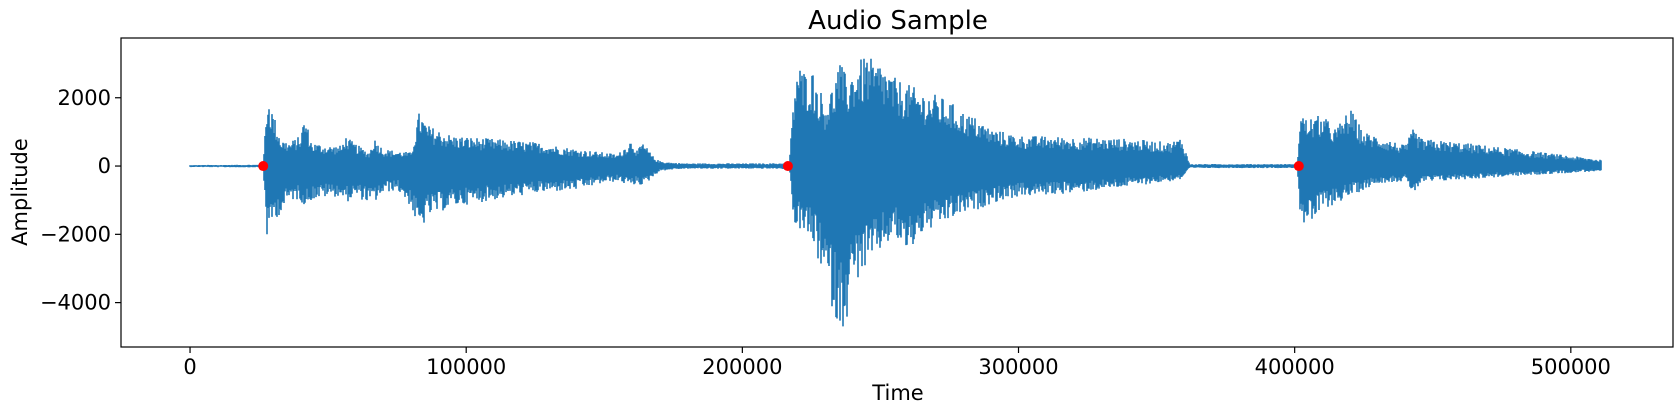 The image size is (1680, 411). Describe the element at coordinates (80, 200) in the screenshot. I see `y-axis-ticks: −4000 −2000 0 2000` at that location.